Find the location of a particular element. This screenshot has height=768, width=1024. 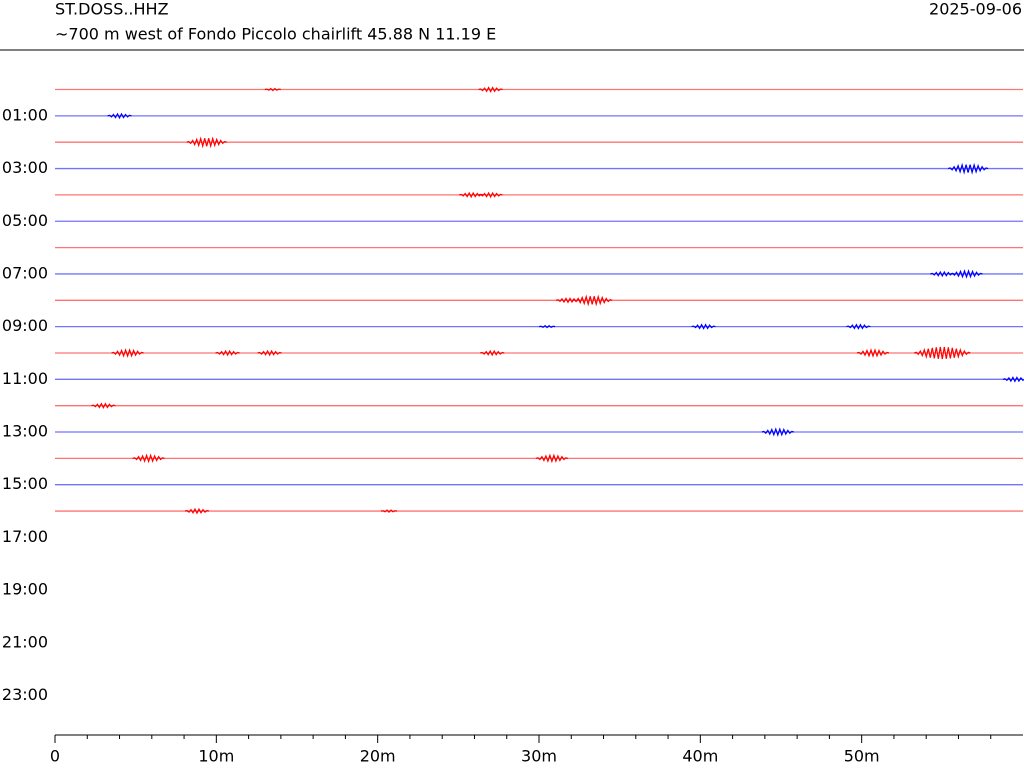

y-tick-label: 05:00 is located at coordinates (25, 220).